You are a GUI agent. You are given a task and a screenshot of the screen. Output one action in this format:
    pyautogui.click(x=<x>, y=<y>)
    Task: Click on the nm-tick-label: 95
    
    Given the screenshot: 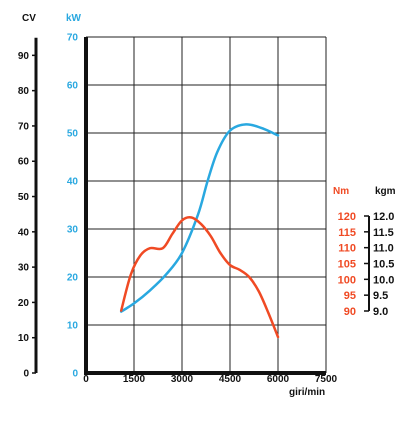 What is the action you would take?
    pyautogui.click(x=350, y=296)
    